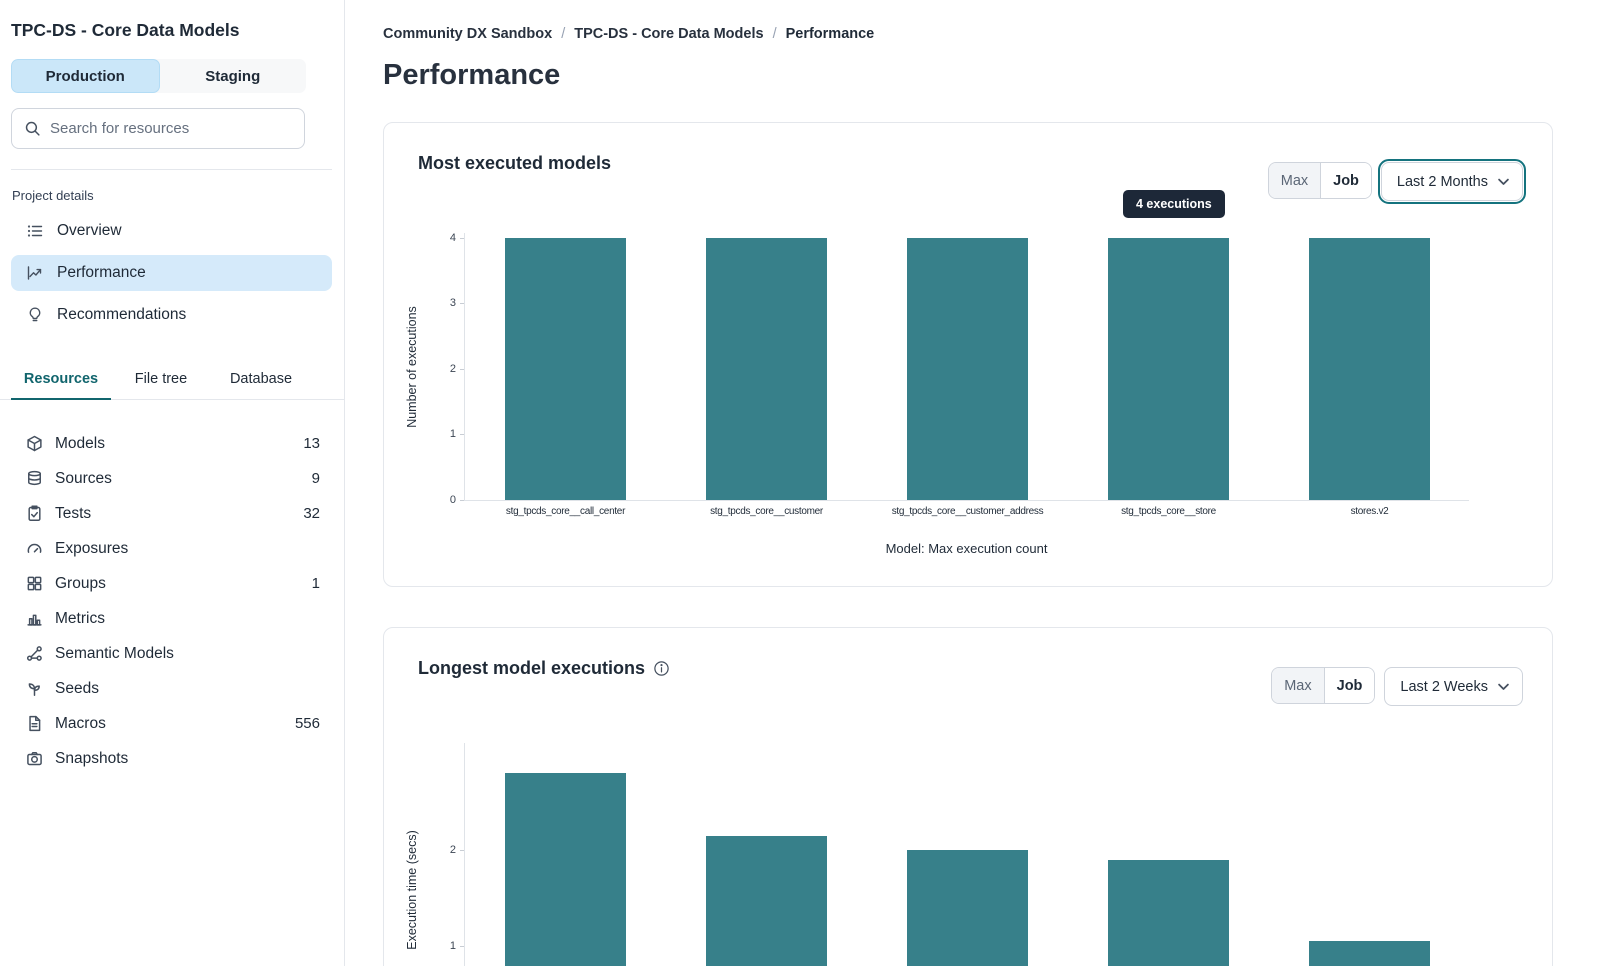 The image size is (1621, 966). I want to click on sidebar-divider, so click(171, 169).